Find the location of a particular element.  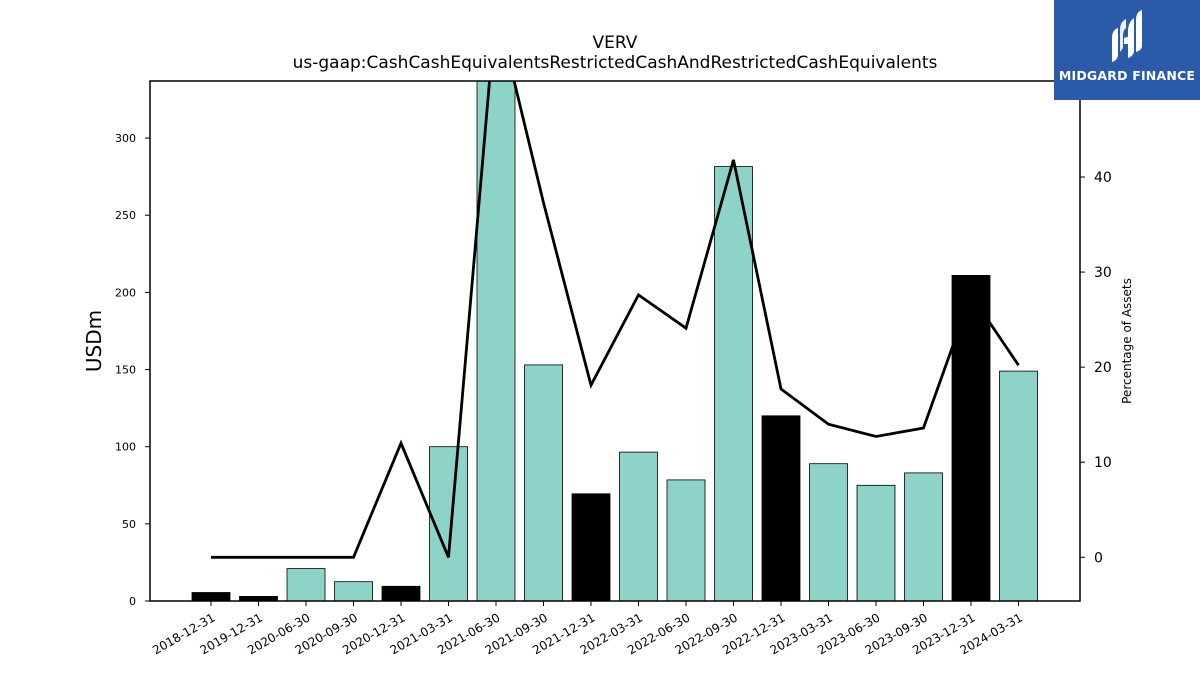

y-tick-label: 100 is located at coordinates (125, 447).